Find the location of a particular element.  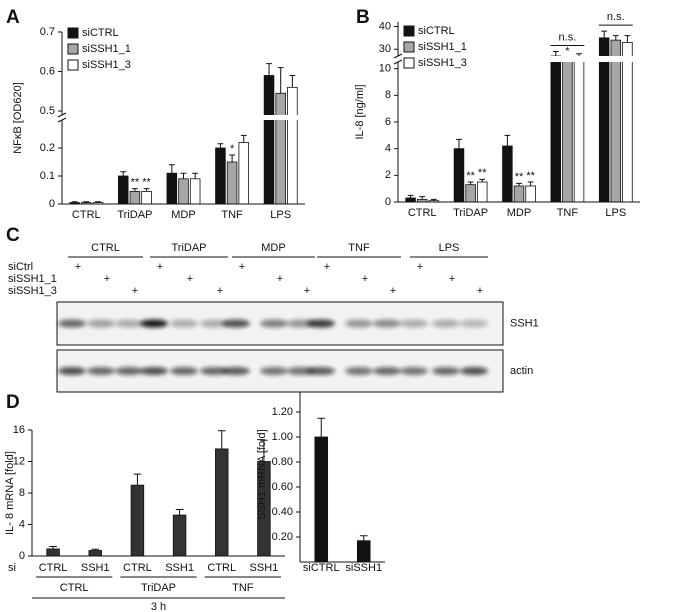

blot-band-label: SSH1 is located at coordinates (524, 323).